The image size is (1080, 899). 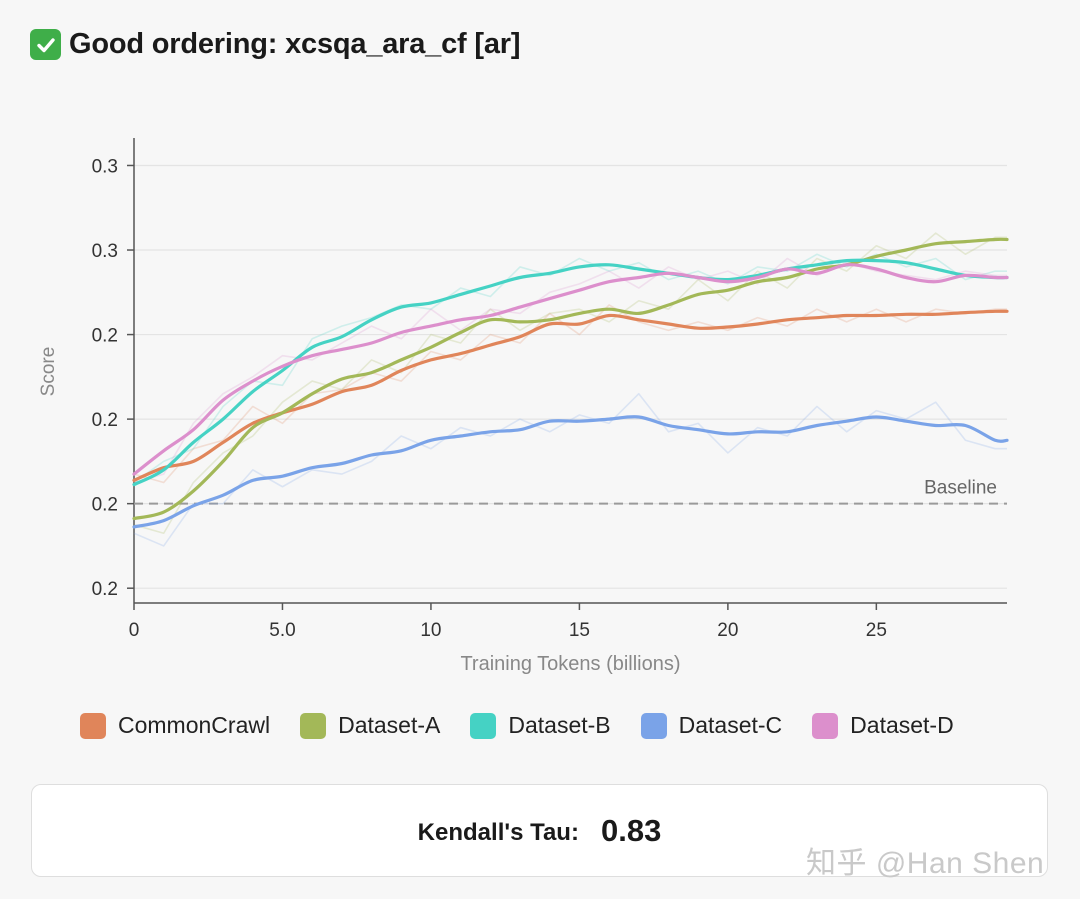 I want to click on x-tick-label: 10, so click(x=430, y=630).